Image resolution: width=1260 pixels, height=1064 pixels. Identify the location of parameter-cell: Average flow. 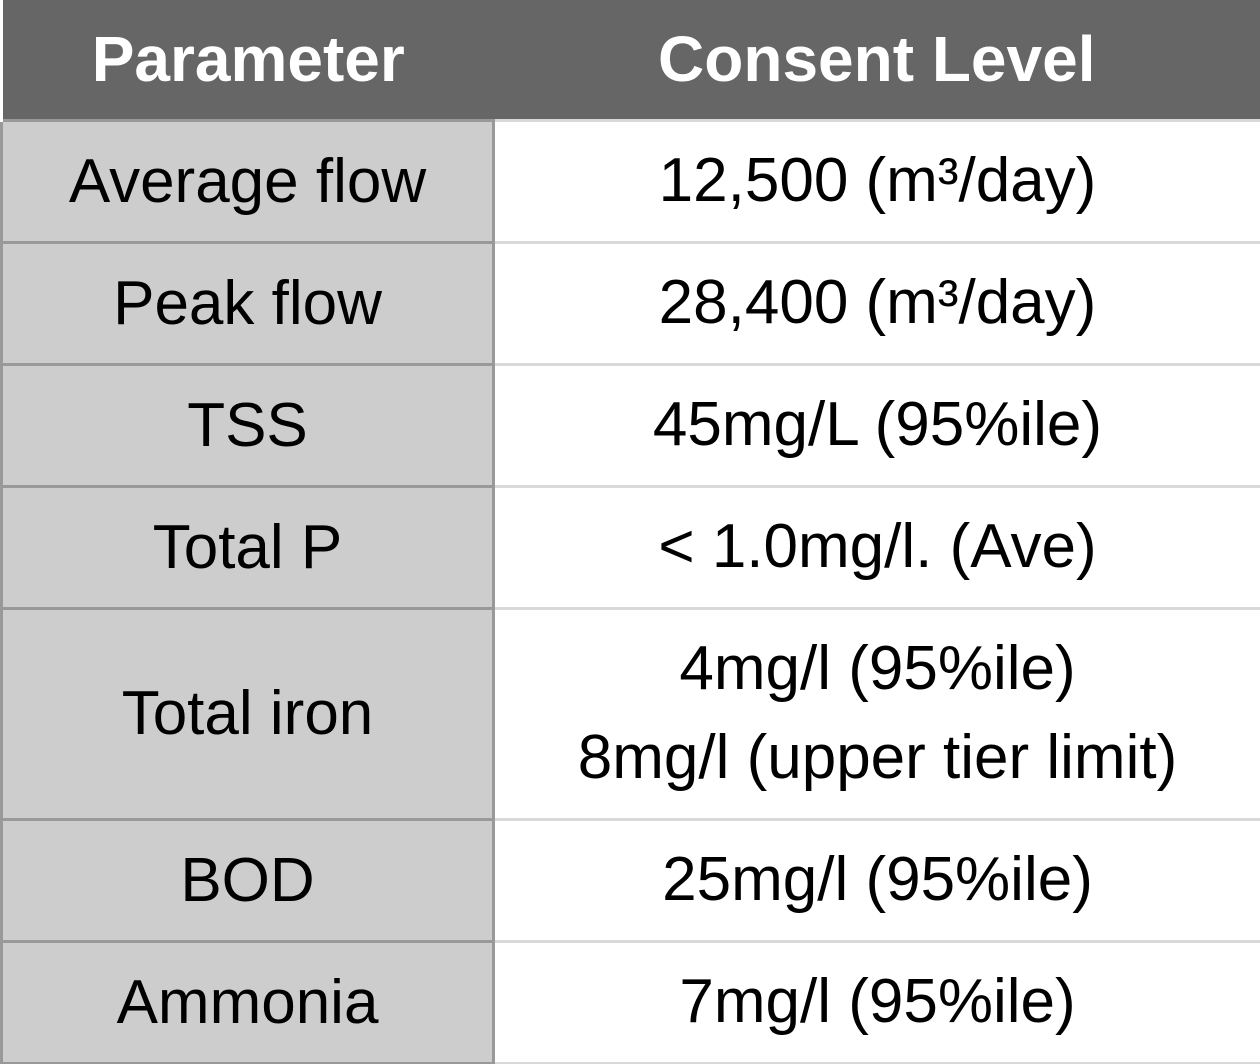
(247, 181).